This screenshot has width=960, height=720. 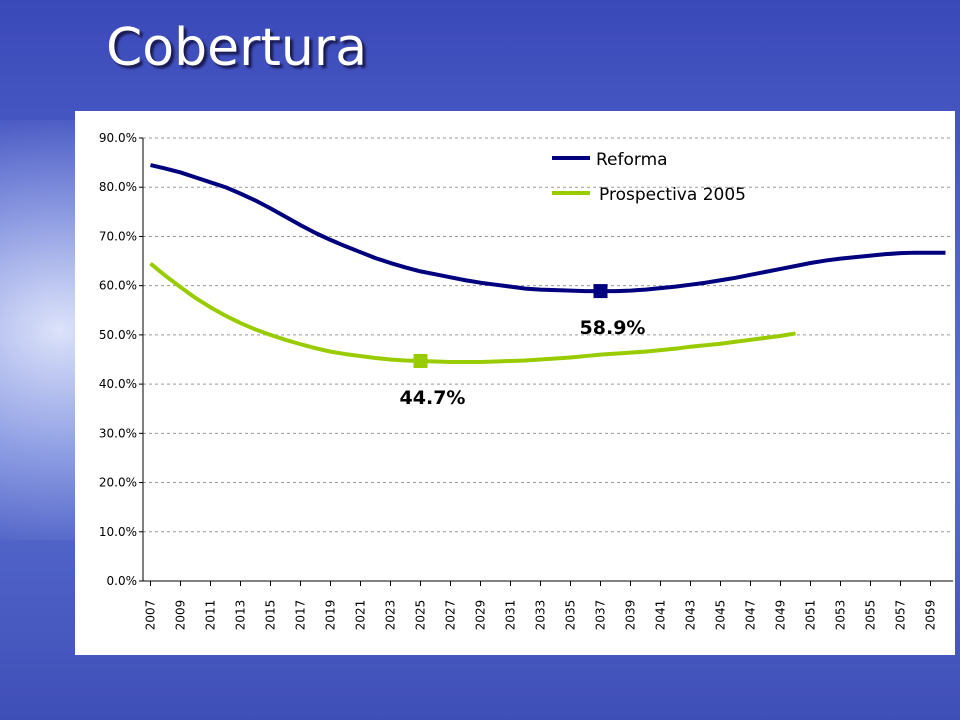 I want to click on x-tick-label: 2047, so click(x=751, y=615).